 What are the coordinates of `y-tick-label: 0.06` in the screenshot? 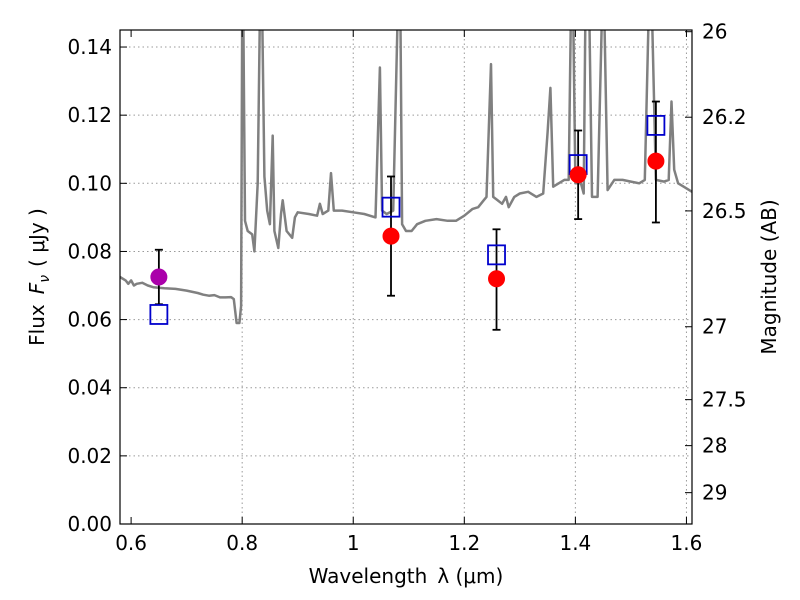 It's located at (89, 320).